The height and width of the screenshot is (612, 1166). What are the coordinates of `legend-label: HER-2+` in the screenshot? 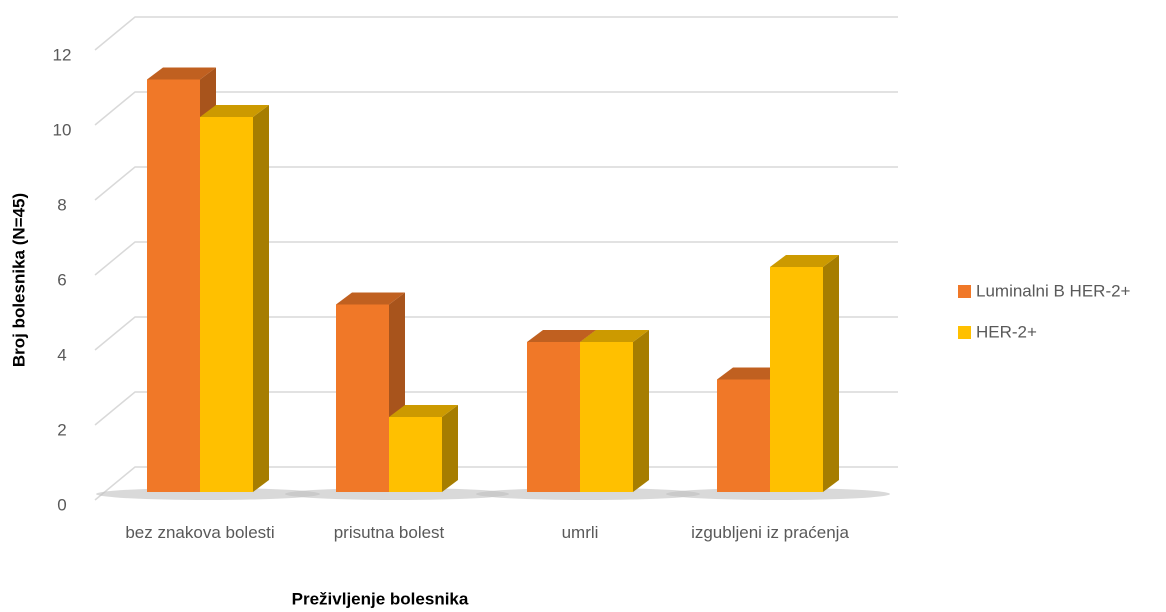 It's located at (1006, 331).